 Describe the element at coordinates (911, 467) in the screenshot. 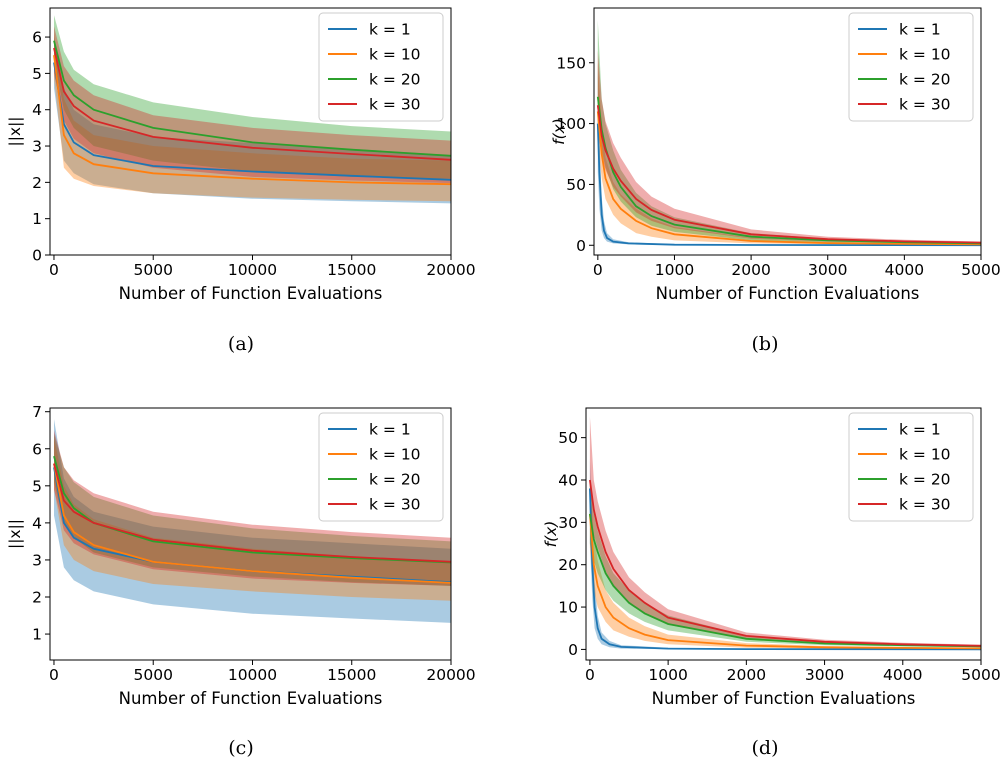

I see `legend-d` at that location.